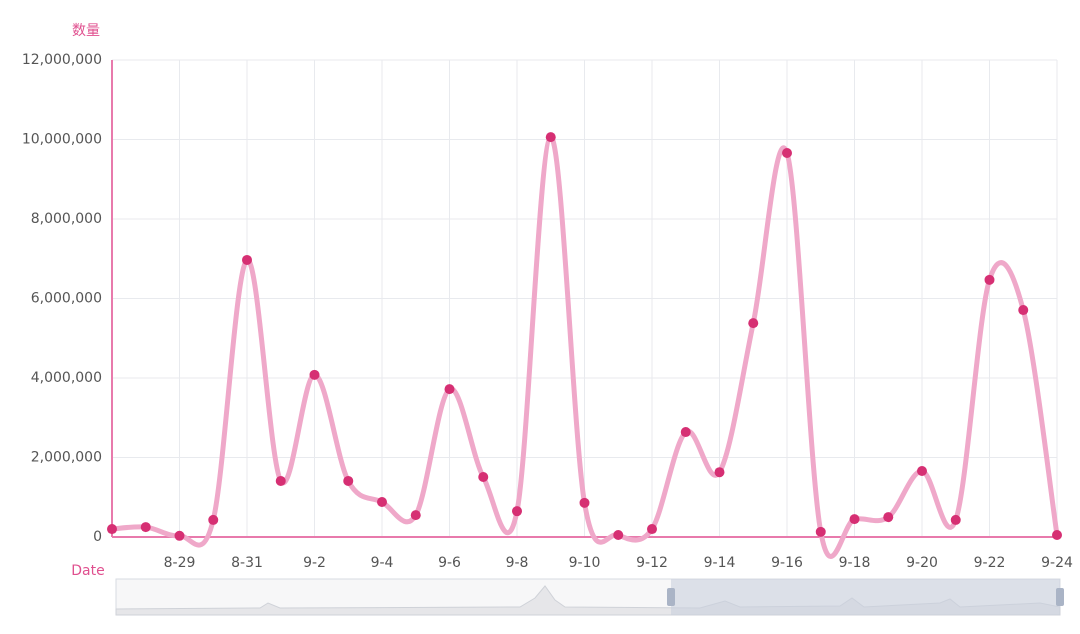 Image resolution: width=1080 pixels, height=634 pixels. I want to click on x-tick-label: 9-12, so click(652, 563).